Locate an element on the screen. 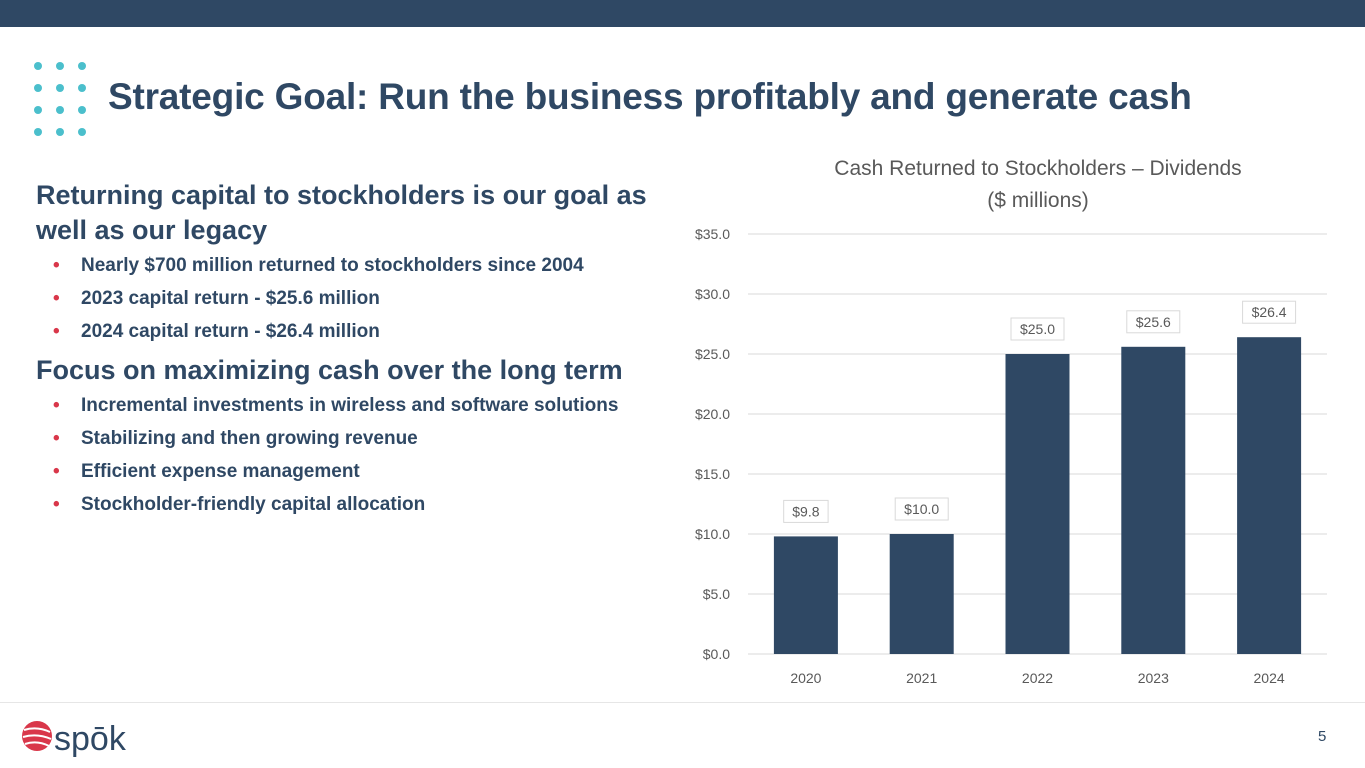 The height and width of the screenshot is (768, 1365). y-tick-label: $30.0 is located at coordinates (712, 294).